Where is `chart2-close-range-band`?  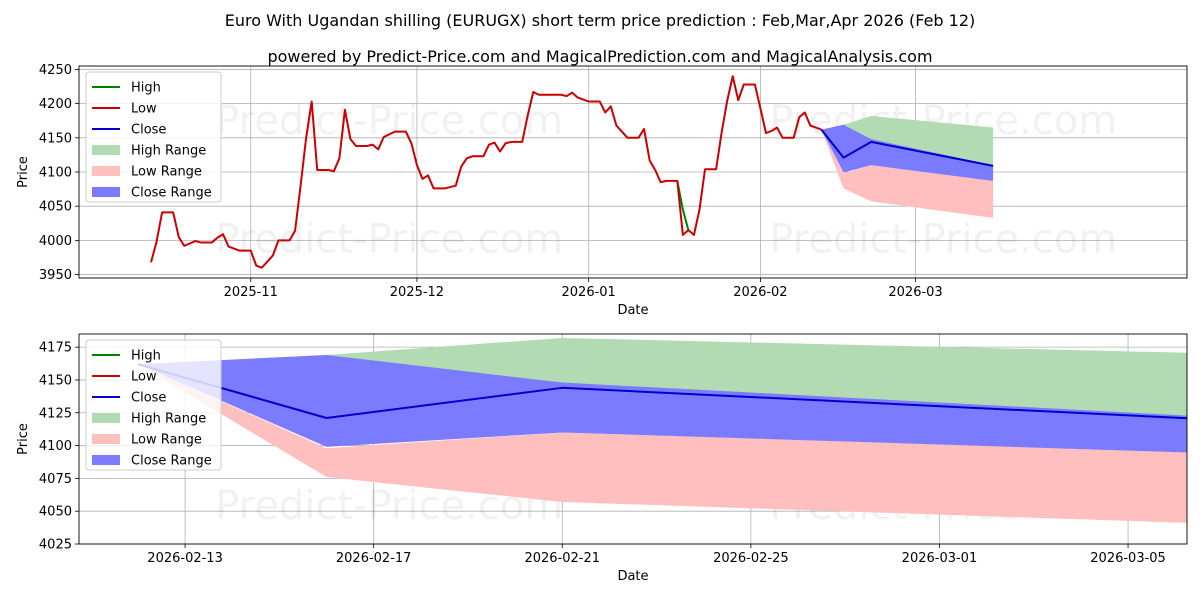
chart2-close-range-band is located at coordinates (662, 404).